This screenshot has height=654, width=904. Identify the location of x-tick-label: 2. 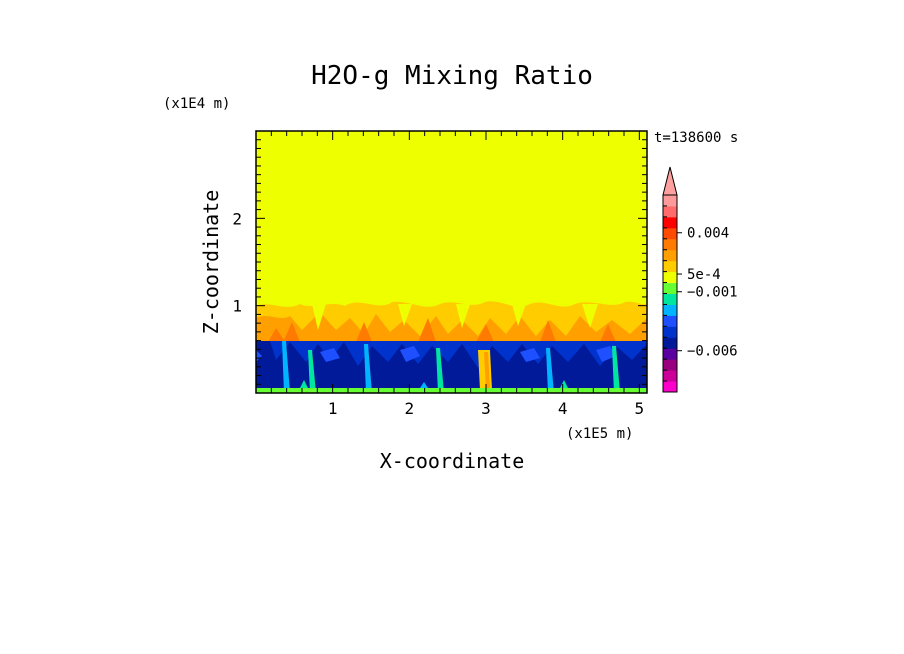
(410, 408).